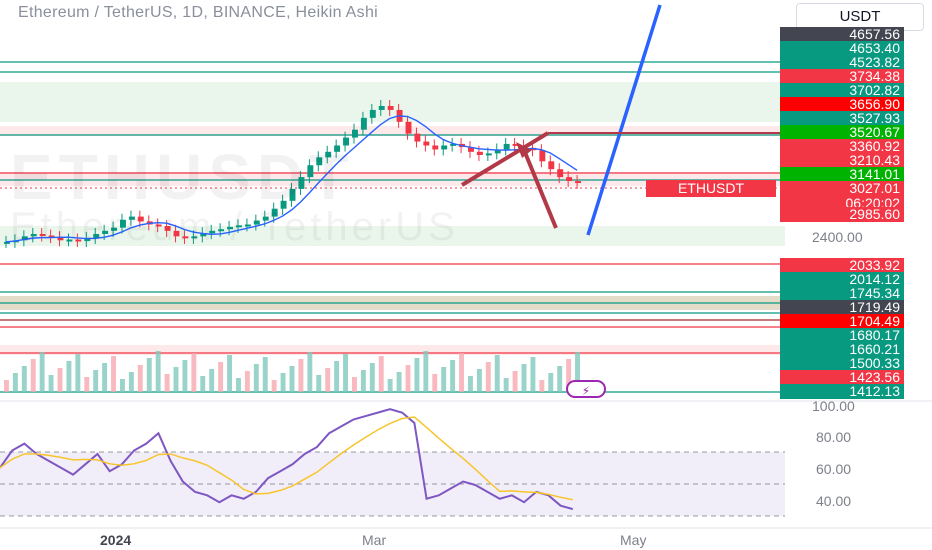 The image size is (932, 550). Describe the element at coordinates (234, 227) in the screenshot. I see `watermark-name: Ethereum / TetherUS` at that location.